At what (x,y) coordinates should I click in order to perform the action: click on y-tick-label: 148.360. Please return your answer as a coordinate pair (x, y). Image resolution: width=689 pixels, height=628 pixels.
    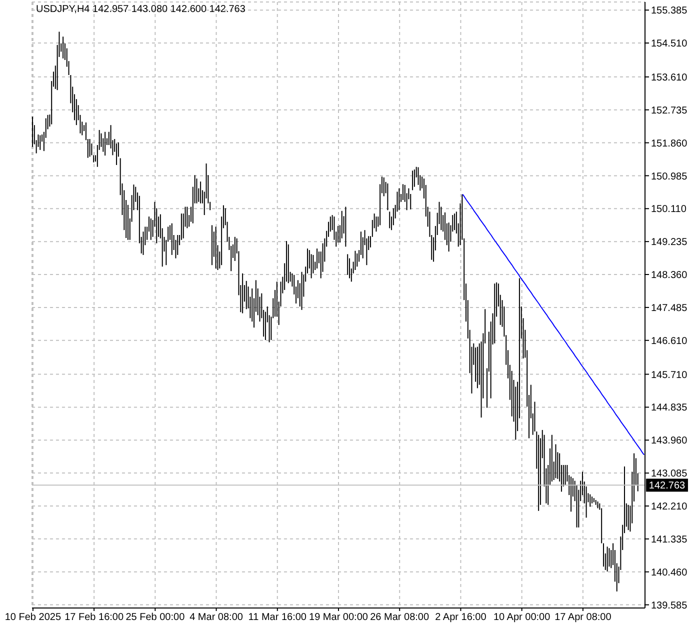
    Looking at the image, I should click on (669, 276).